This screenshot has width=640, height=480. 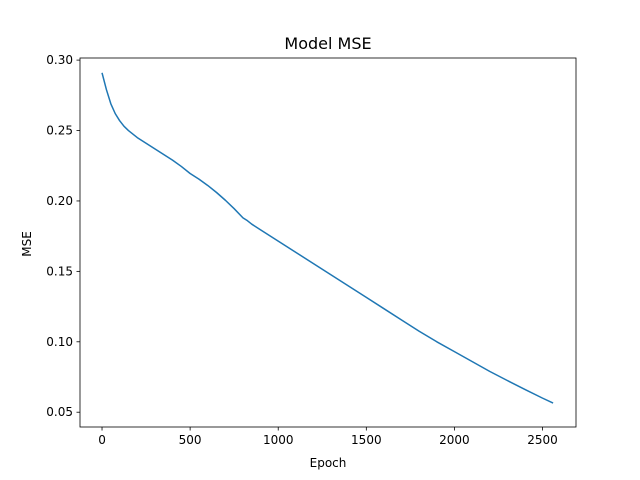 I want to click on x-tick-label: 500, so click(x=190, y=440).